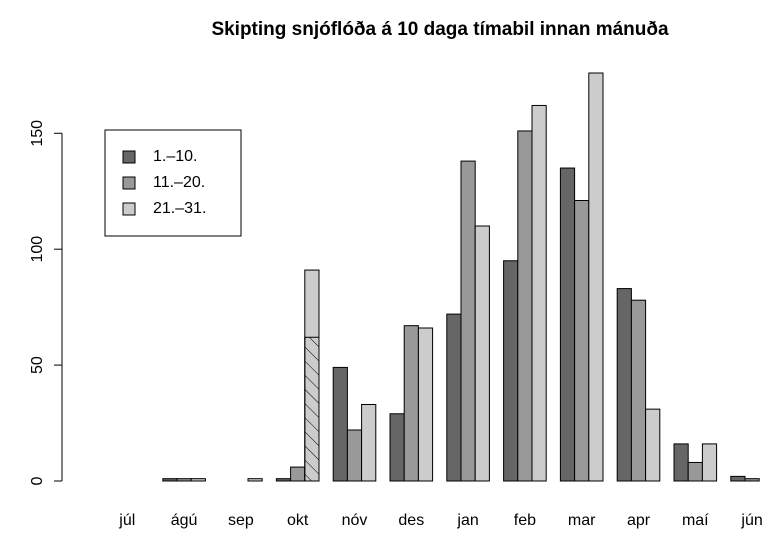 Image resolution: width=775 pixels, height=542 pixels. Describe the element at coordinates (639, 520) in the screenshot. I see `x-tick-label: apr` at that location.